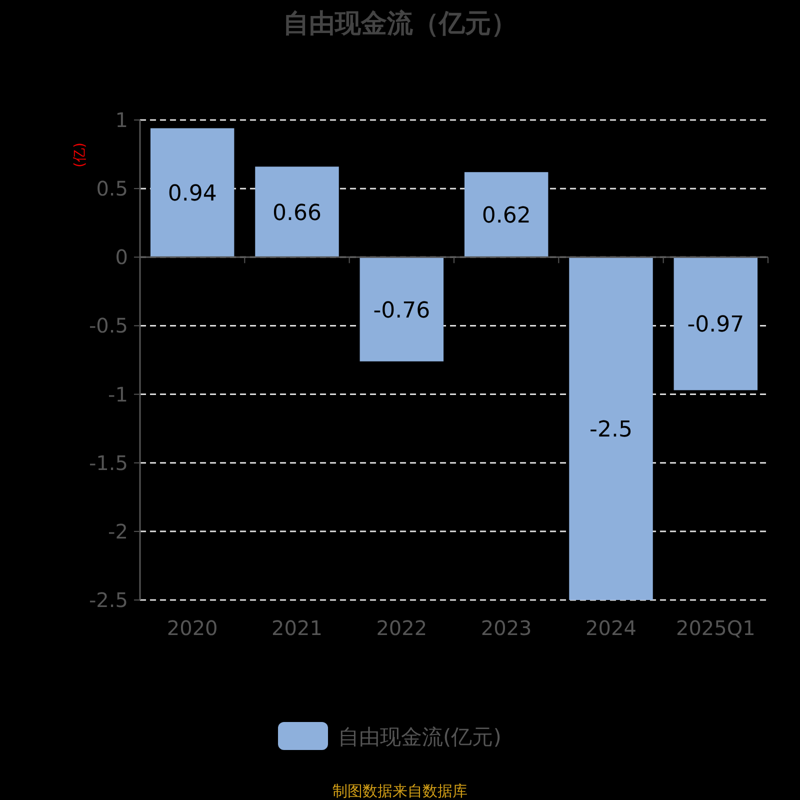 Image resolution: width=800 pixels, height=800 pixels. Describe the element at coordinates (297, 628) in the screenshot. I see `x-tick-label: 2021` at that location.